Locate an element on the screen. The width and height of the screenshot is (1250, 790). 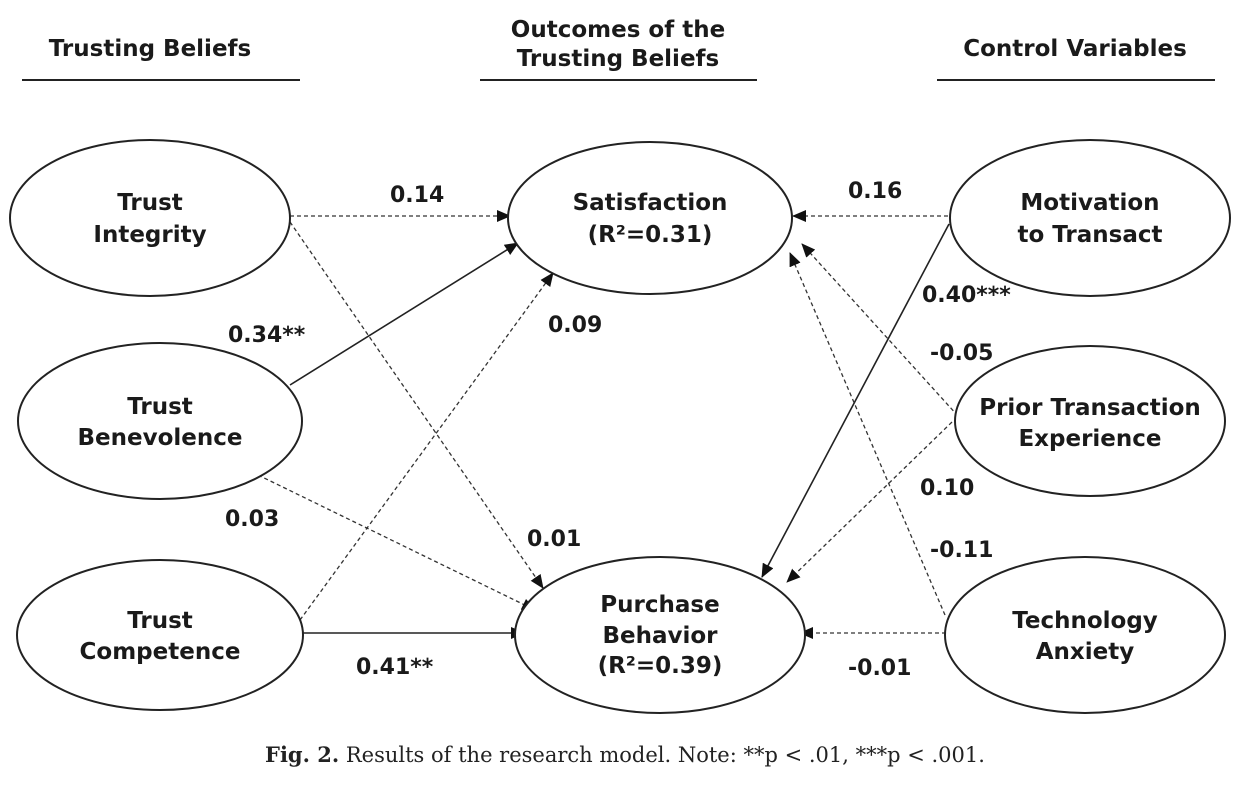
path-arrow-benevolence-satisfaction is located at coordinates (404, 314).